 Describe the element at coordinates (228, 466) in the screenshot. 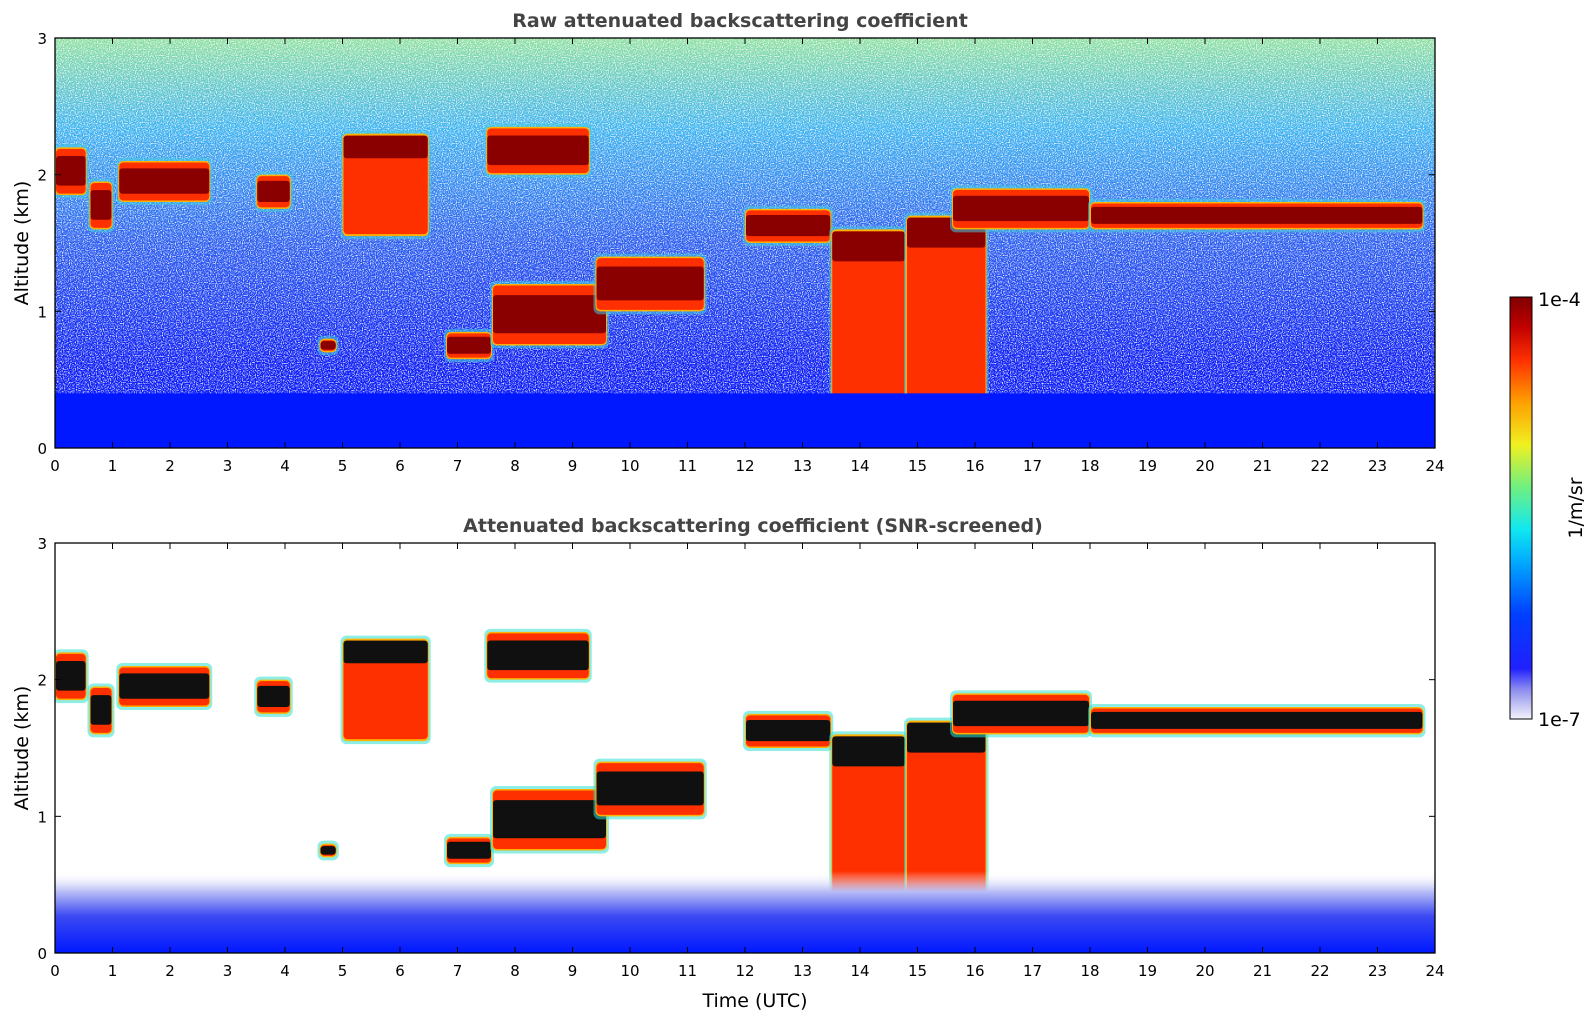

I see `x-tick-label: 3` at that location.